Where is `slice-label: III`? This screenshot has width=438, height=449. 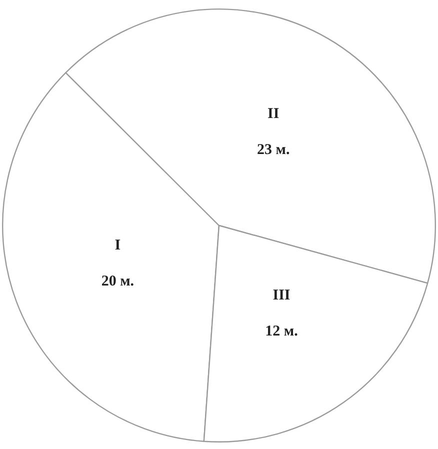
slice-label: III is located at coordinates (281, 296).